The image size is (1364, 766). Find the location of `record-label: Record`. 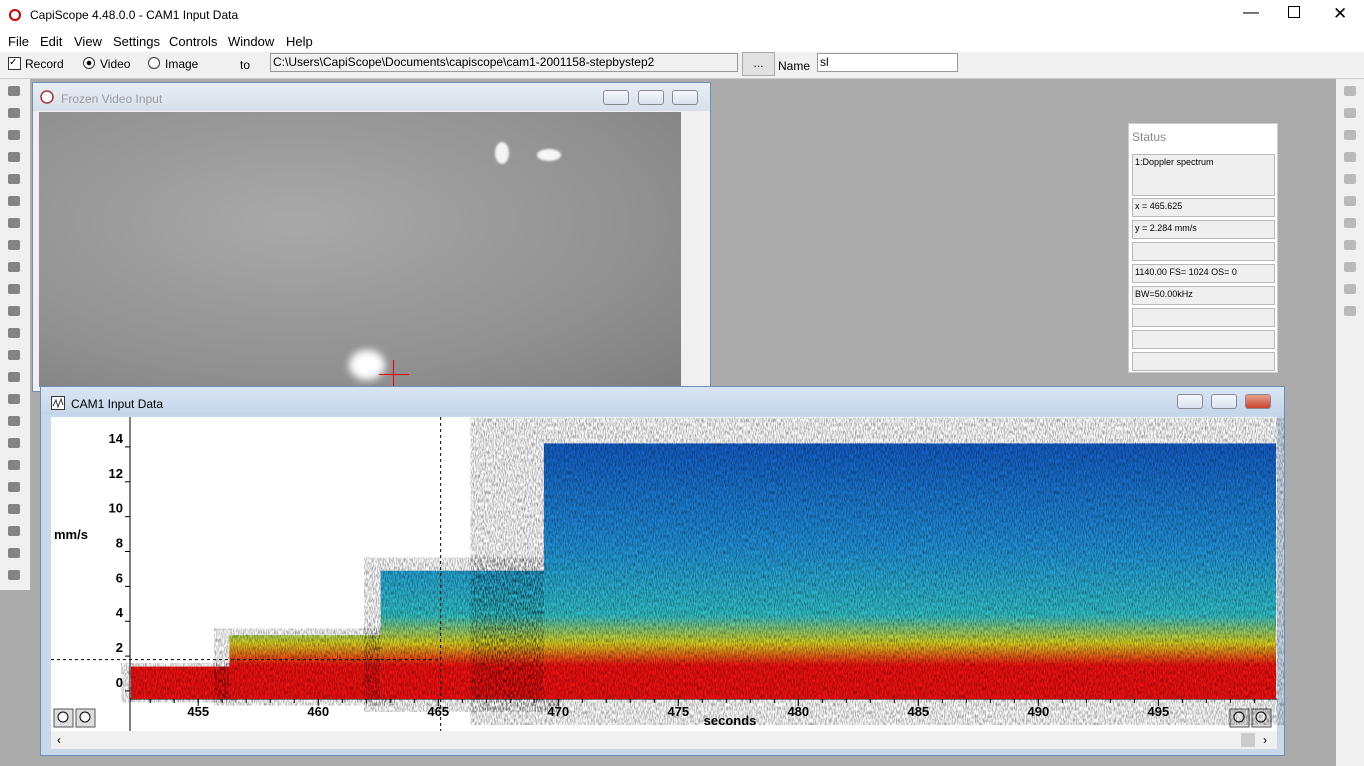

record-label: Record is located at coordinates (44, 64).